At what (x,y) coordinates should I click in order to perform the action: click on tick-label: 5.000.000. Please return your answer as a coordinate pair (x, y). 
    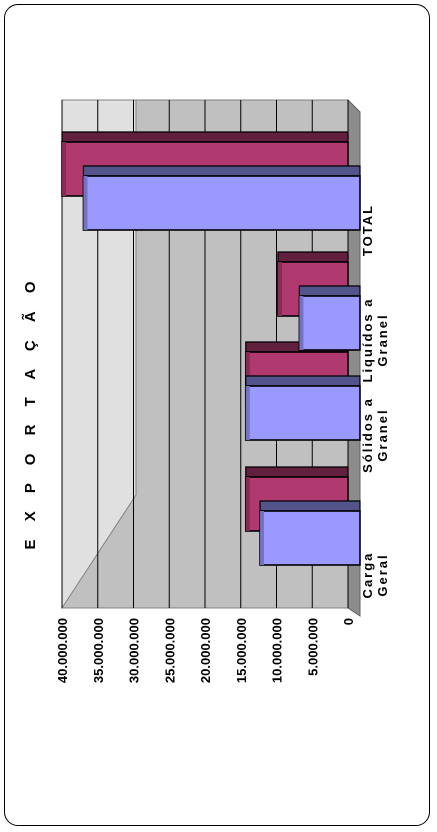
    Looking at the image, I should click on (312, 647).